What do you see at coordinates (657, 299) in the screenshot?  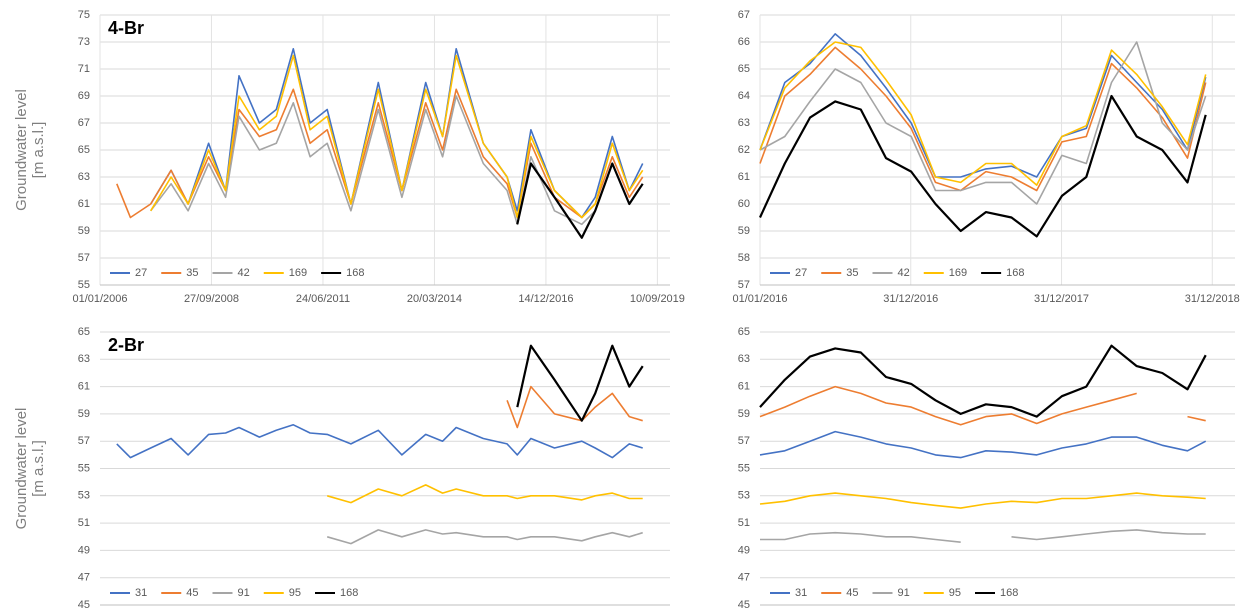 I see `x-tick-label: 10/09/2019` at bounding box center [657, 299].